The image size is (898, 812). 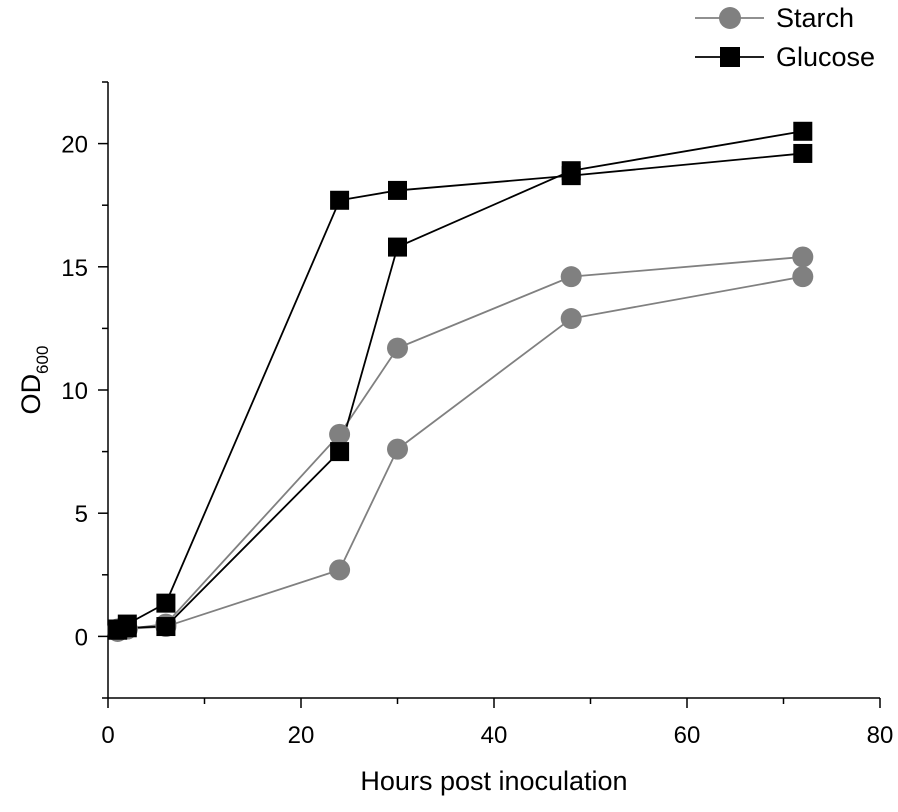 What do you see at coordinates (81, 514) in the screenshot?
I see `y-tick-label: 5` at bounding box center [81, 514].